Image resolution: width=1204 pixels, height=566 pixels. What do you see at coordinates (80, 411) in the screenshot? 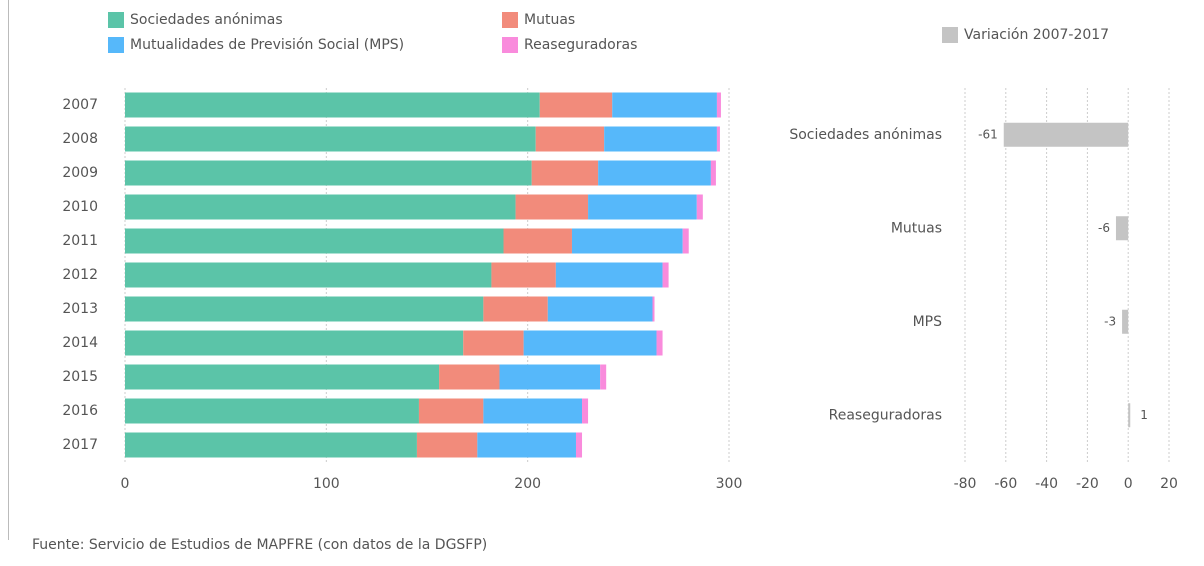
I see `y-tick-label: 2016` at bounding box center [80, 411].